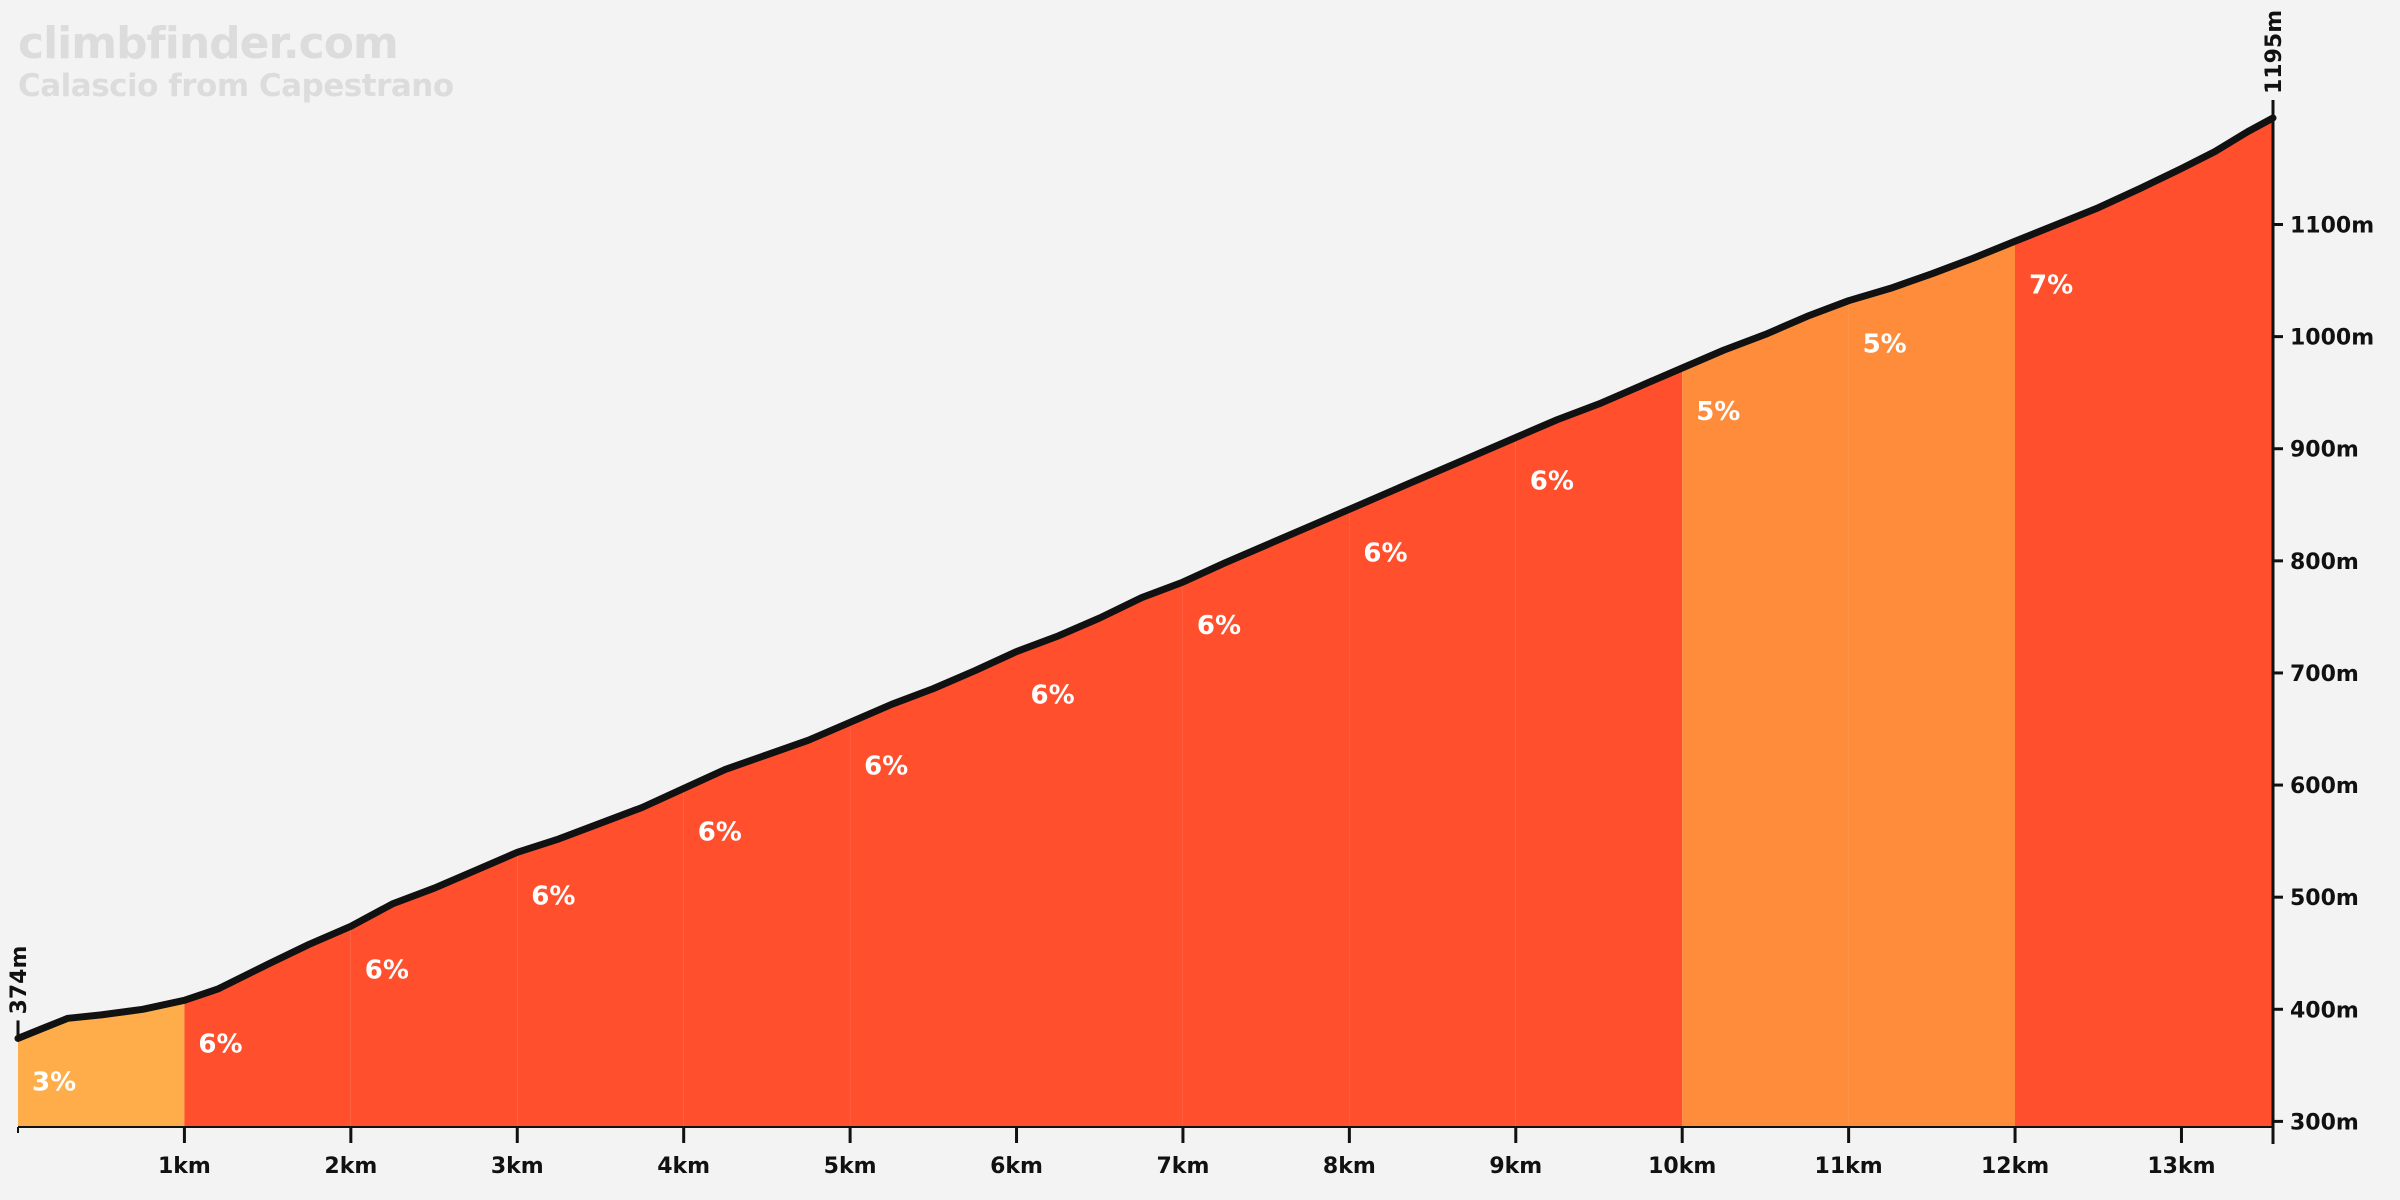  I want to click on y-tick-label: 800m, so click(2324, 562).